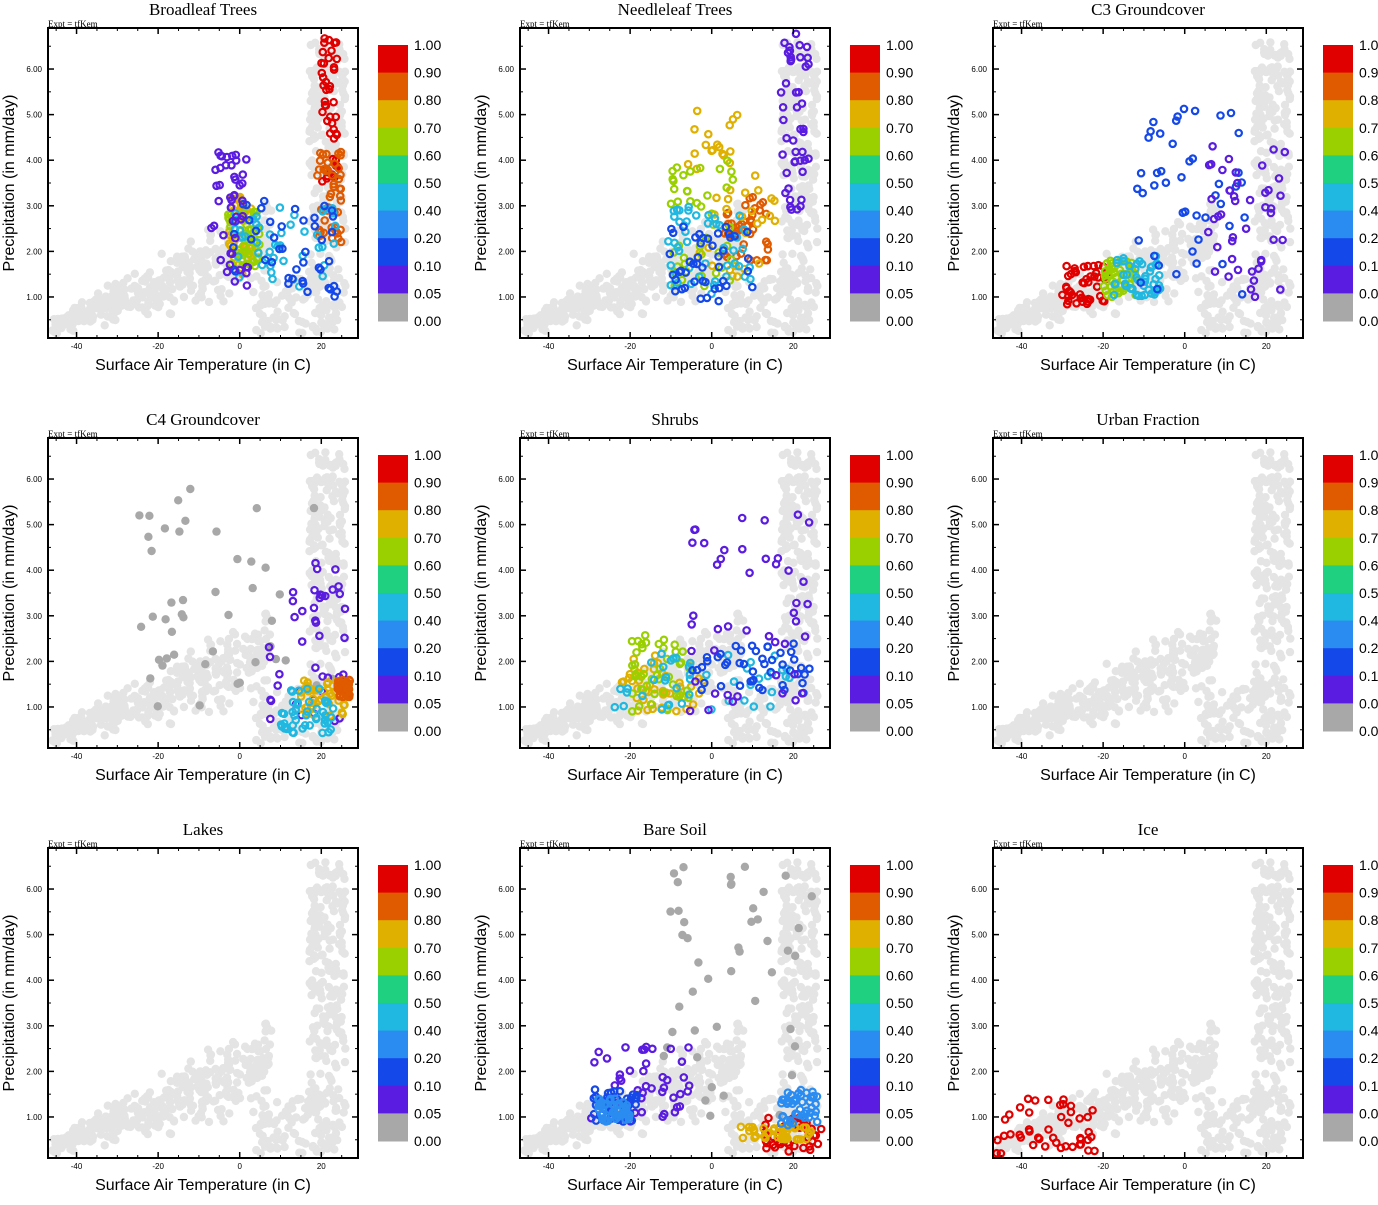 This screenshot has width=1378, height=1205. Describe the element at coordinates (506, 160) in the screenshot. I see `y-tick-label: 4.00` at that location.